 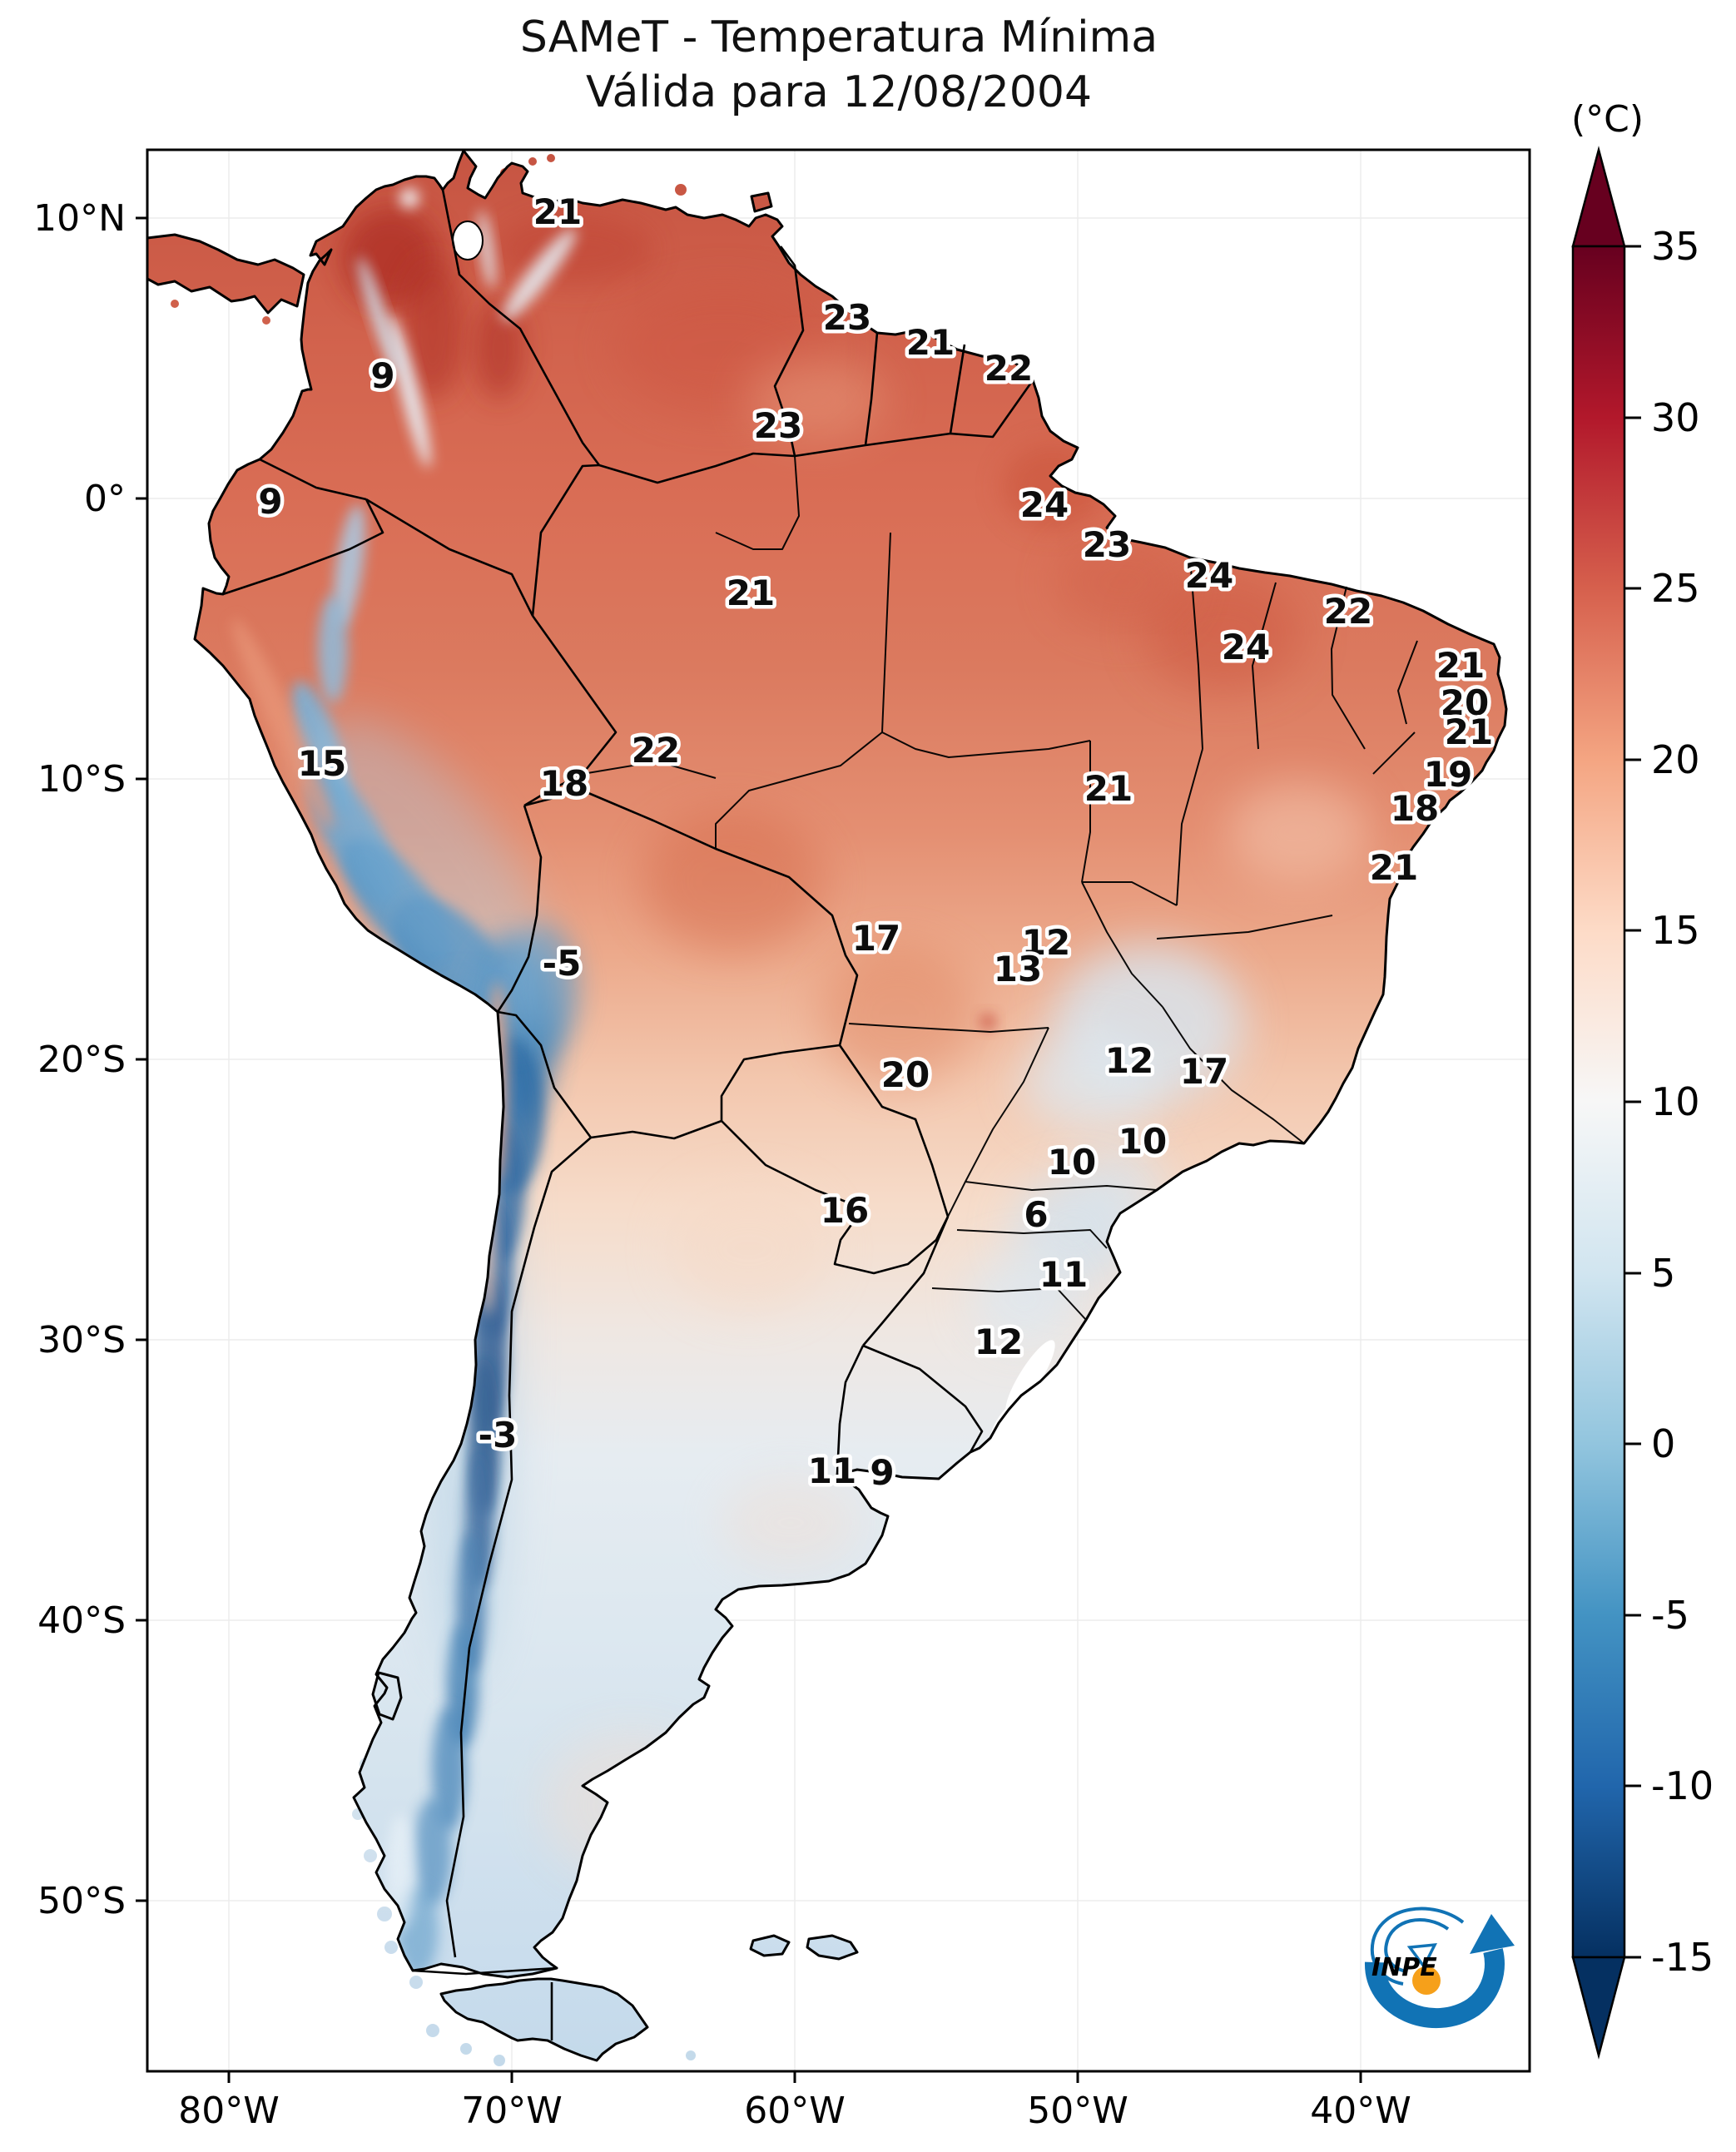 I want to click on temp-label: -5, so click(x=562, y=963).